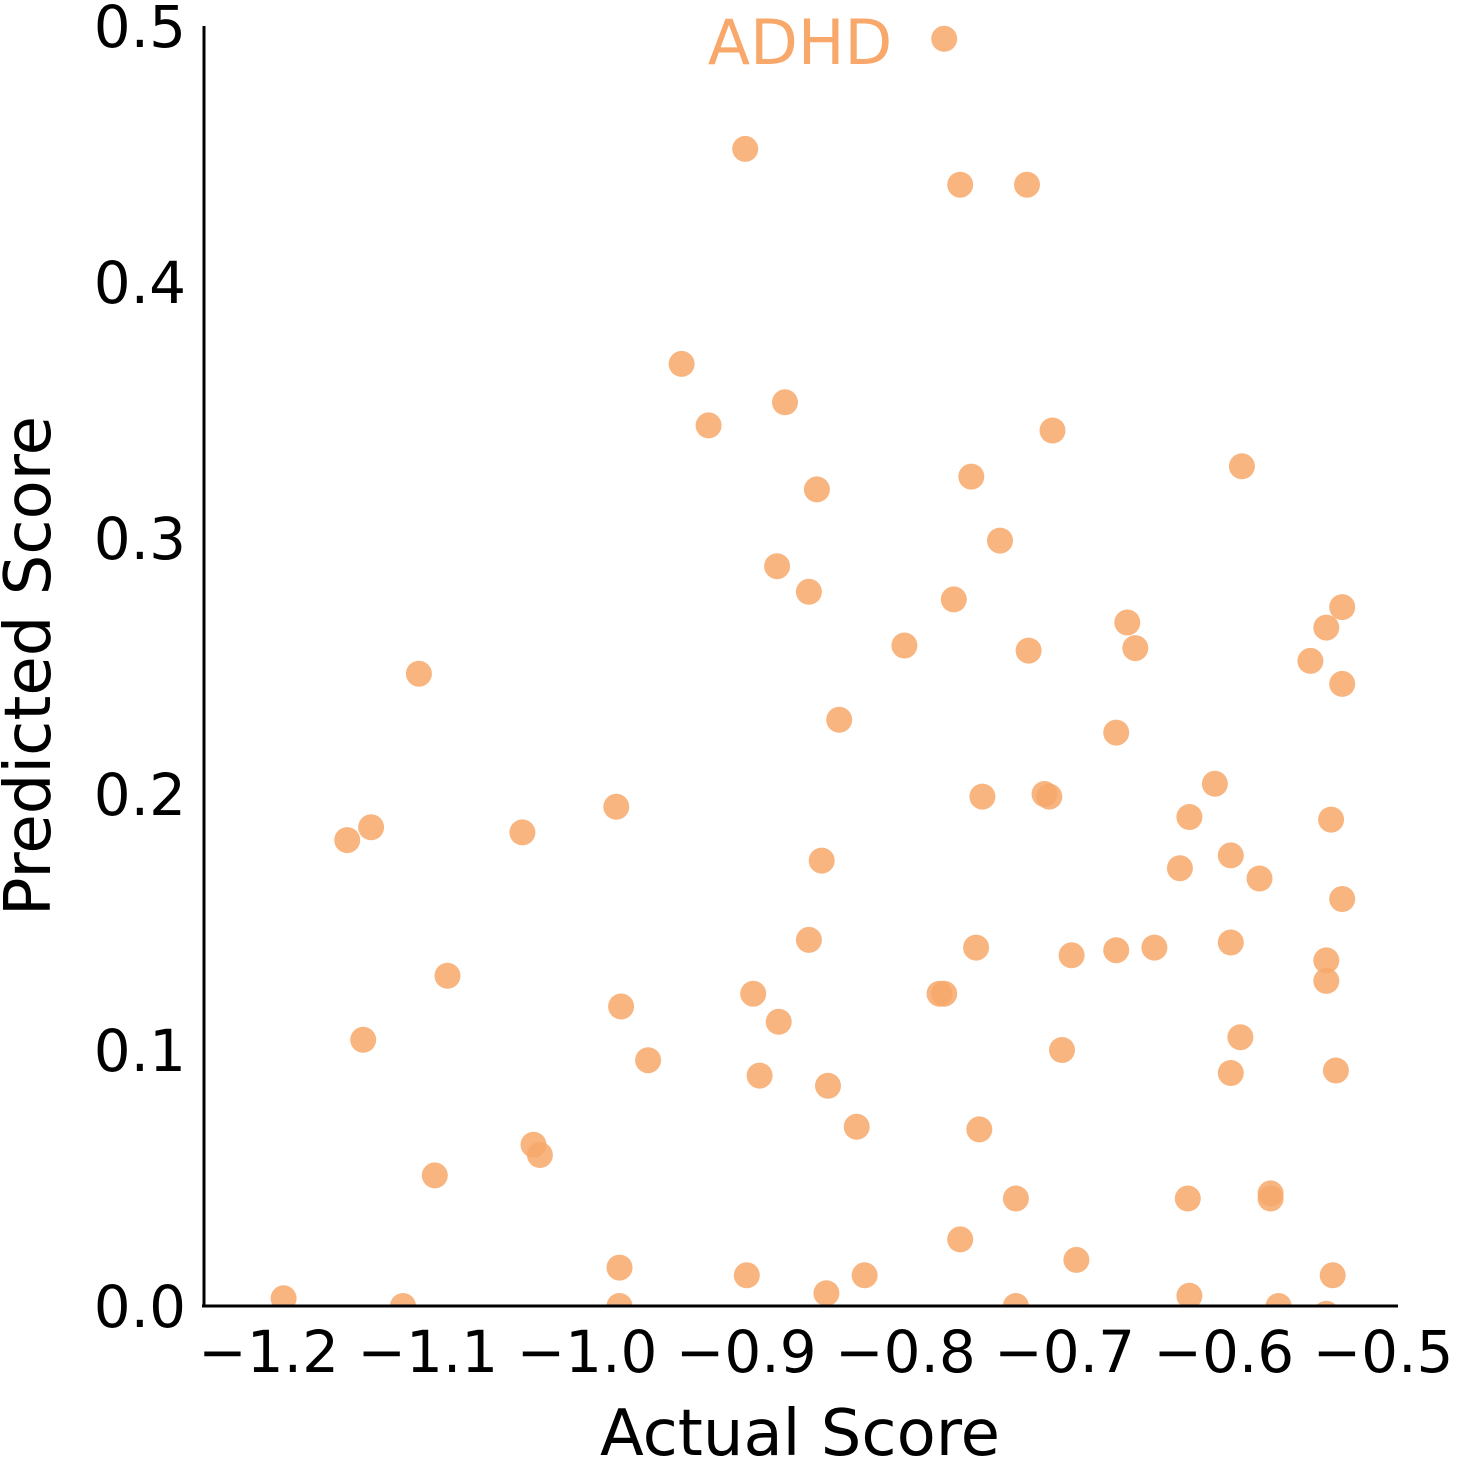  Describe the element at coordinates (33, 666) in the screenshot. I see `y-axis-label: Predicted Score` at that location.